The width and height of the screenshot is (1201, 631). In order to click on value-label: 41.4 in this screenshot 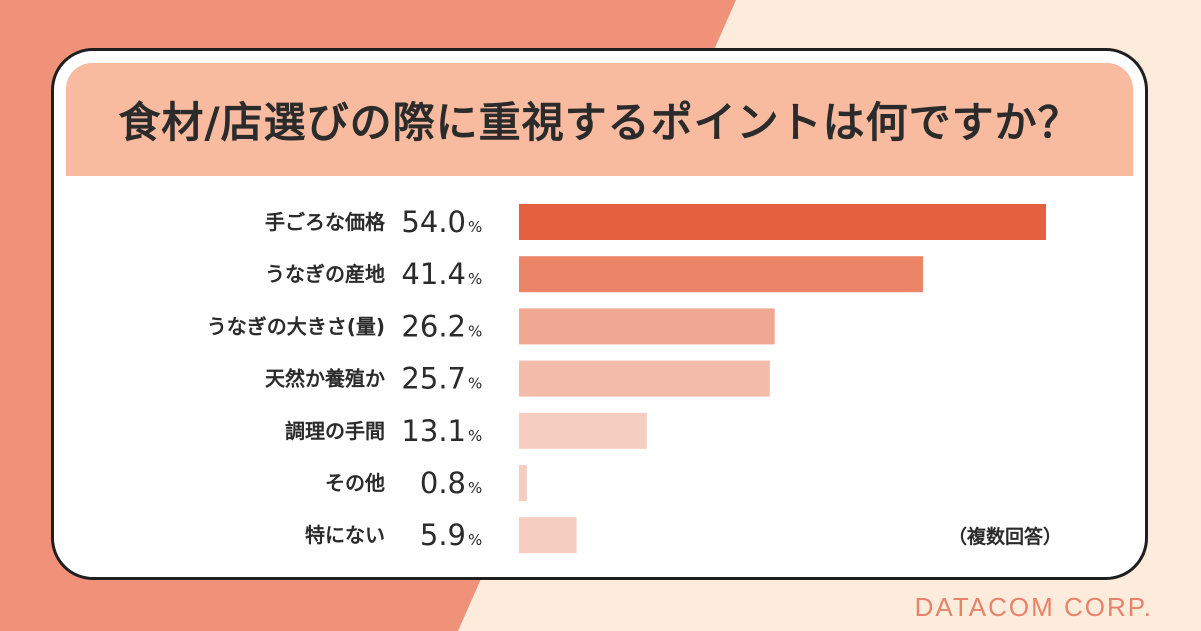, I will do `click(433, 274)`.